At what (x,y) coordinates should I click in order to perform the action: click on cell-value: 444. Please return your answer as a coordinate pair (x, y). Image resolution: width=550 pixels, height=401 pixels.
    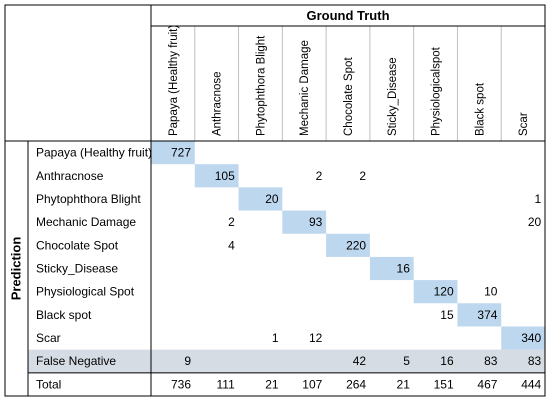
    Looking at the image, I should click on (531, 384).